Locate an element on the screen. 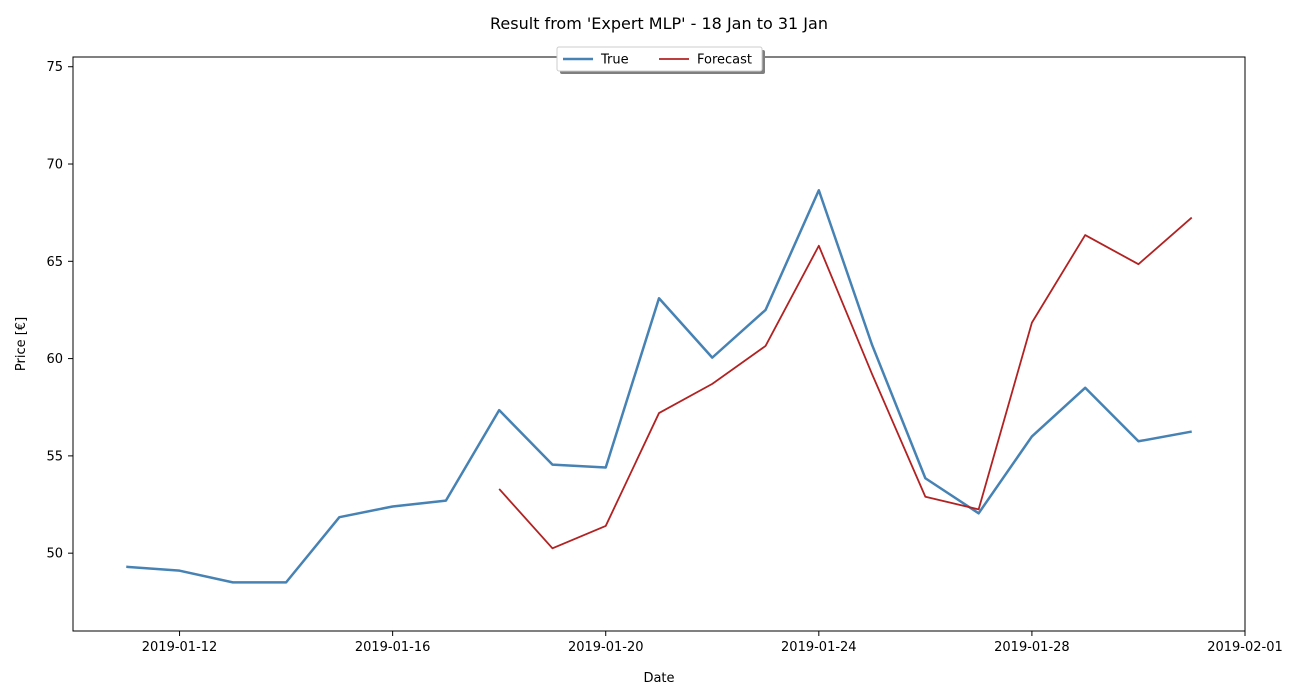 The height and width of the screenshot is (700, 1300). y-axis-title: Price [€] is located at coordinates (21, 344).